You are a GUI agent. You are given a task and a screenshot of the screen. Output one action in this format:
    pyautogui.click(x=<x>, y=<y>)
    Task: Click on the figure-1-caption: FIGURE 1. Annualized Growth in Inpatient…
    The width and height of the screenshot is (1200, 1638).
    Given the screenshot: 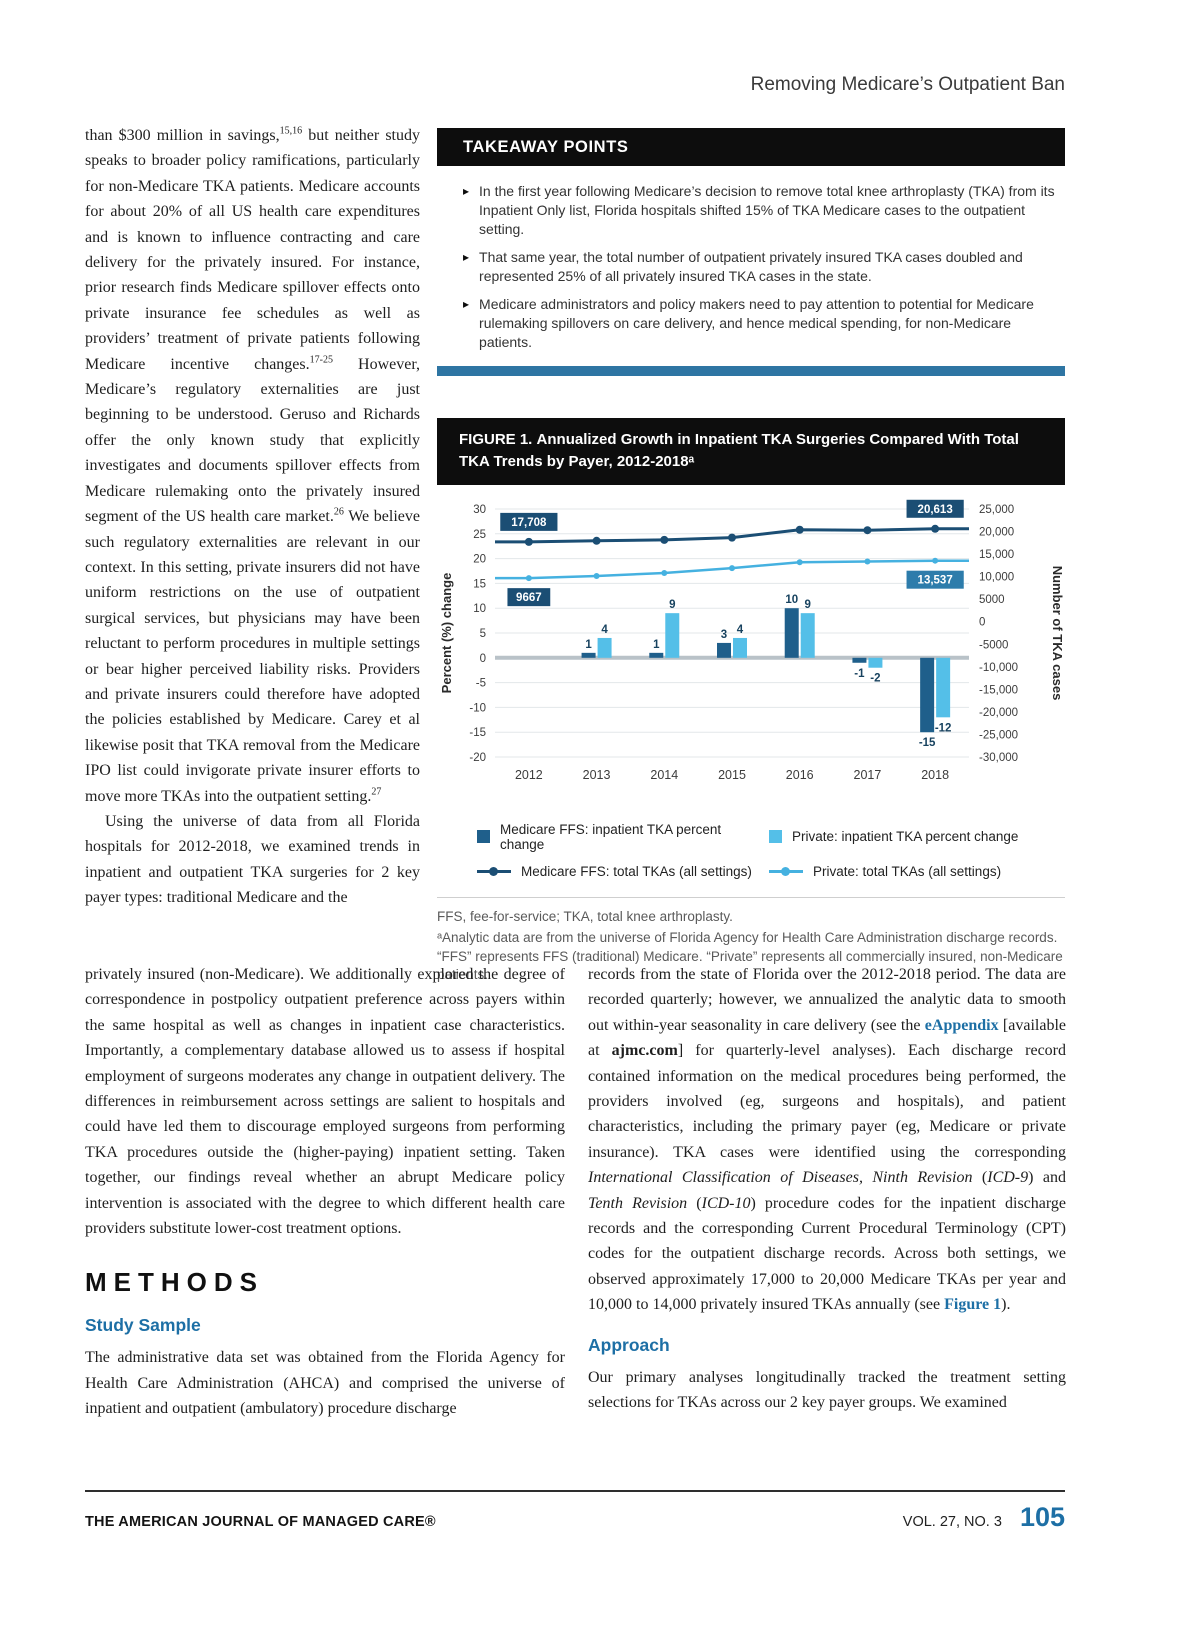 What is the action you would take?
    pyautogui.click(x=751, y=451)
    